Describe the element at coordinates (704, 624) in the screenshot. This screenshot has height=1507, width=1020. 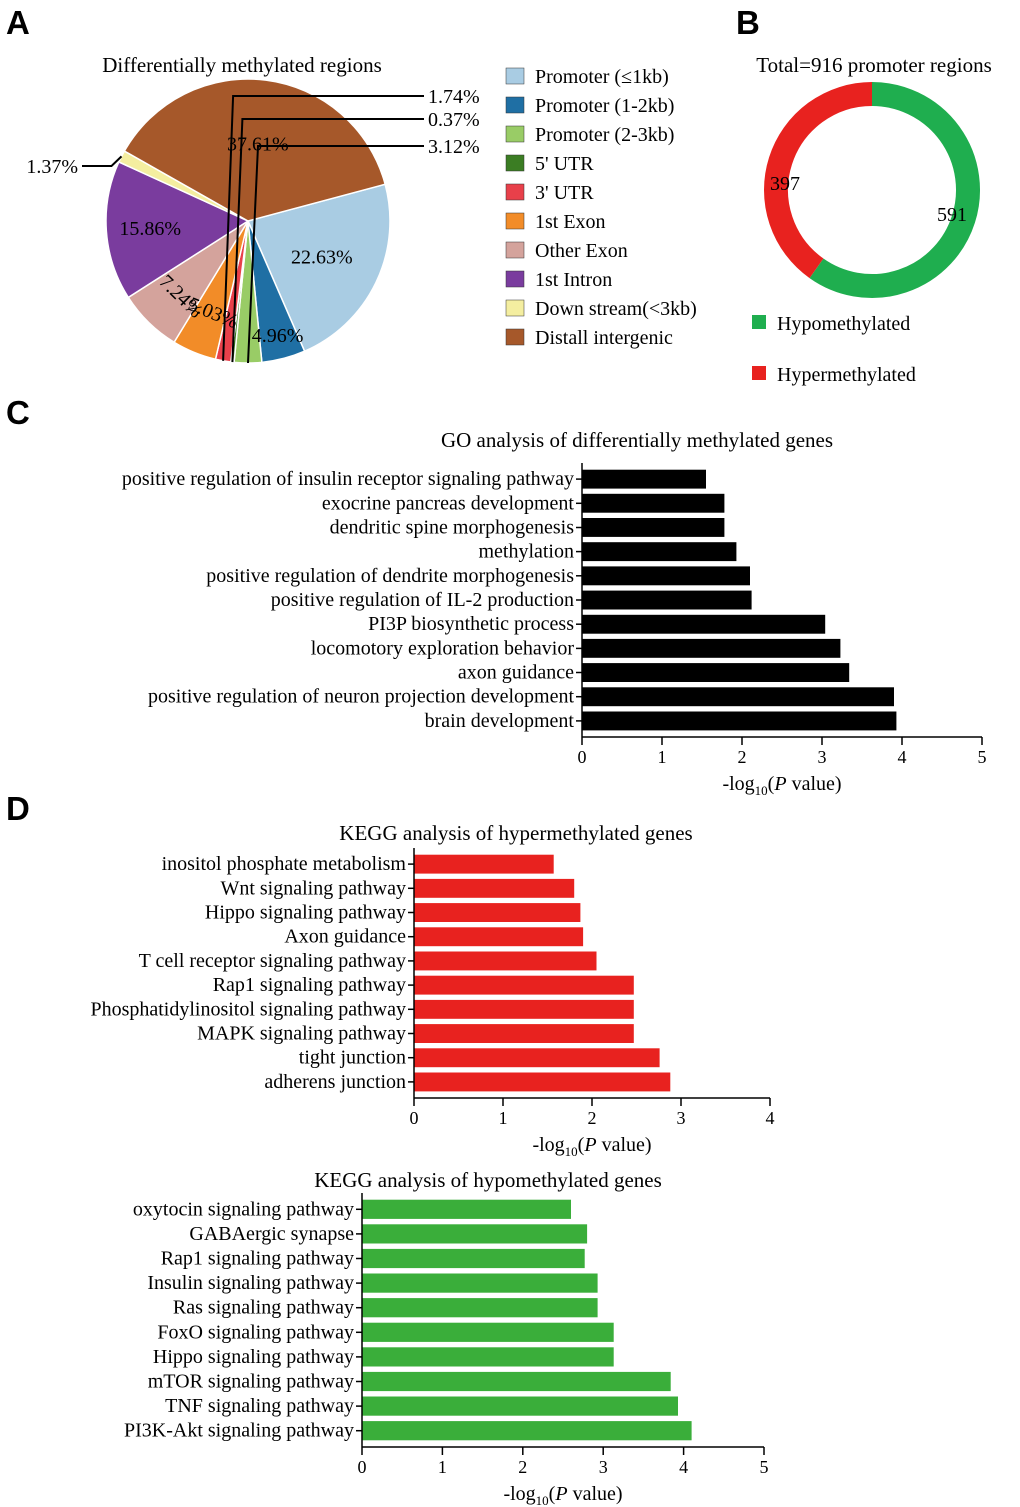
I see `bar-pi3p-biosynthetic-process` at that location.